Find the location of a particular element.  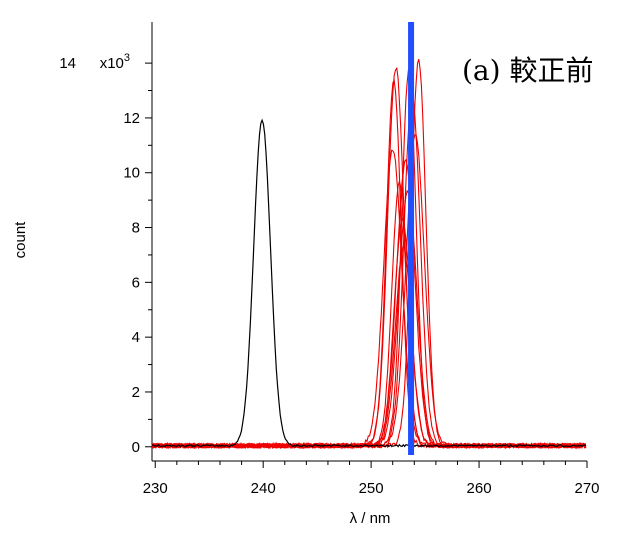

x-tick-label: 260 is located at coordinates (479, 488).